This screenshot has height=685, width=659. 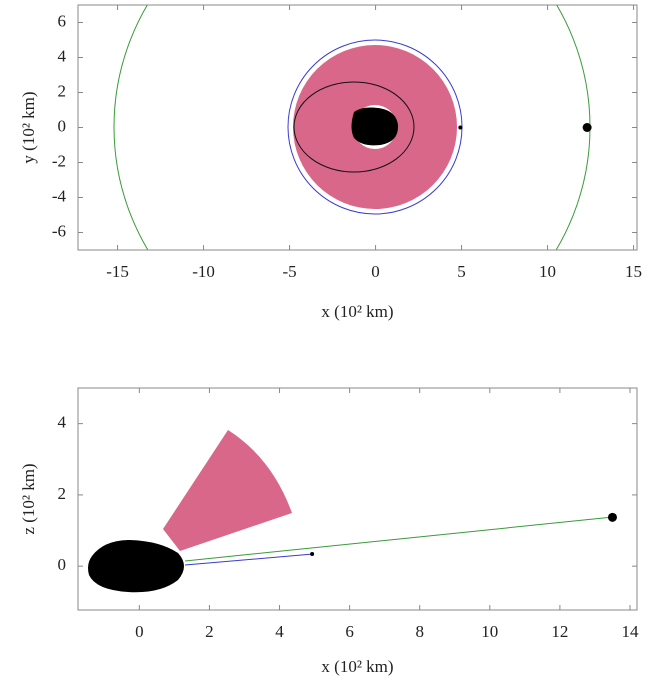 What do you see at coordinates (62, 20) in the screenshot?
I see `y-tick-label: 6` at bounding box center [62, 20].